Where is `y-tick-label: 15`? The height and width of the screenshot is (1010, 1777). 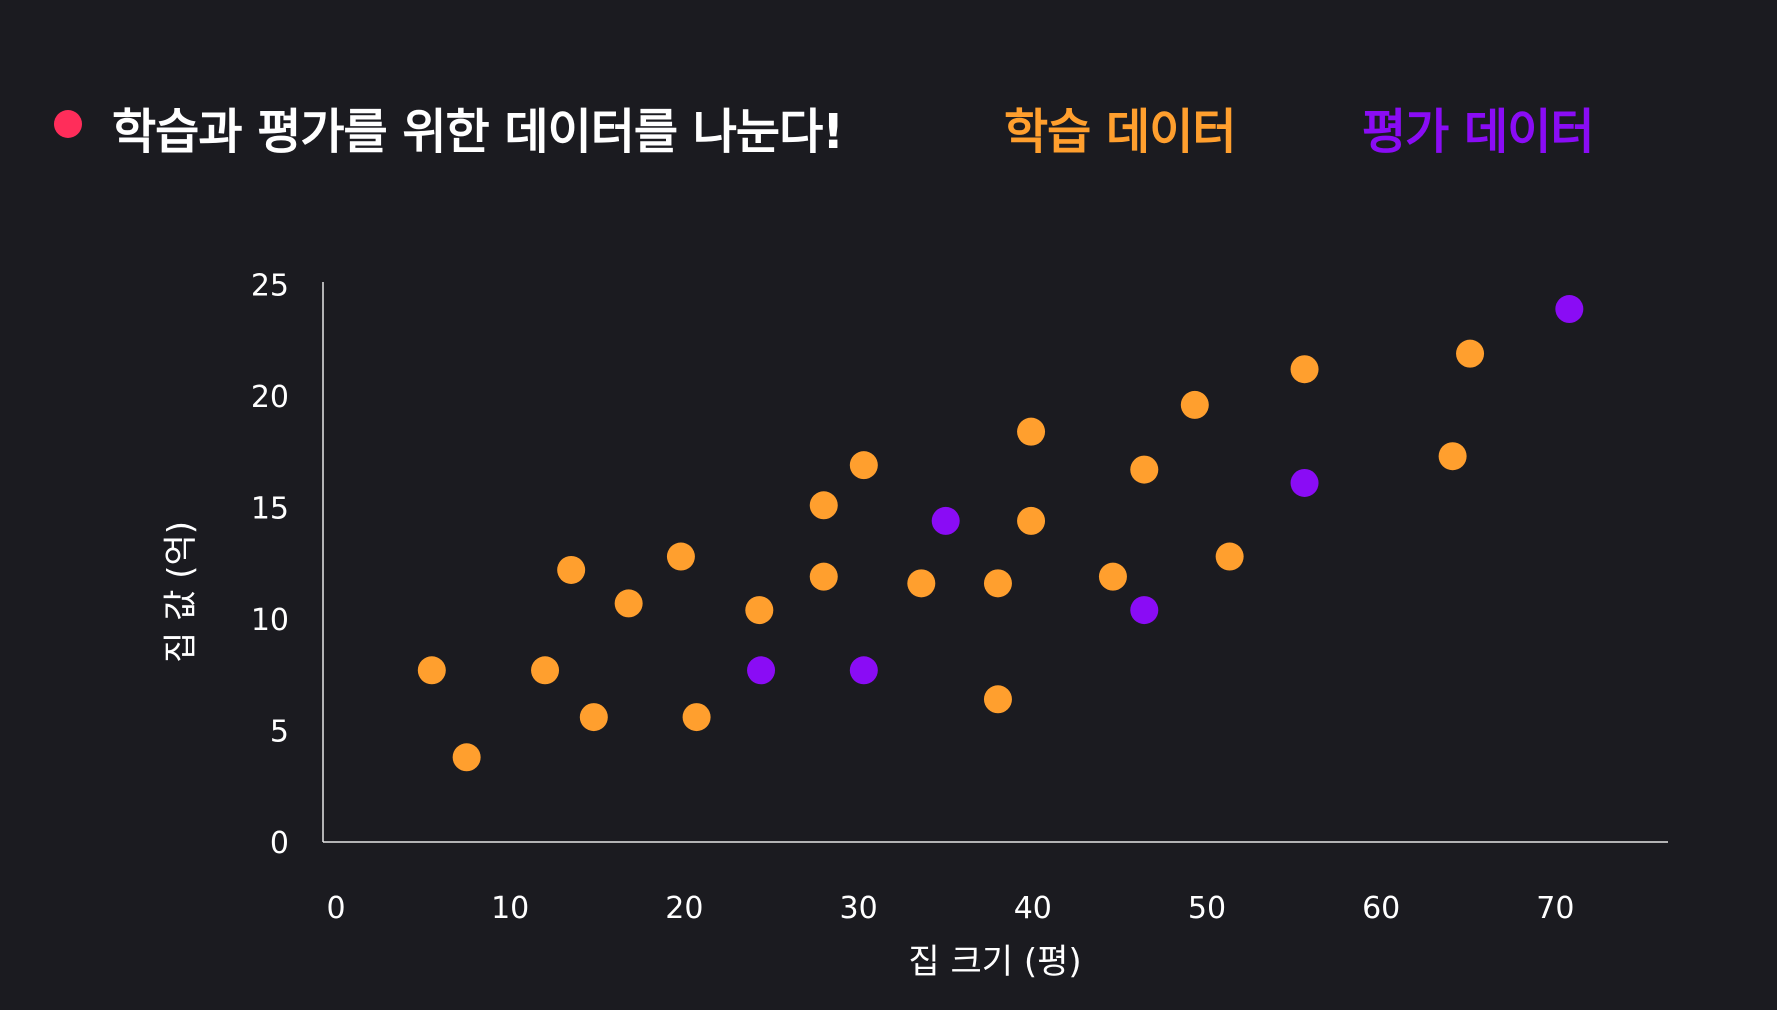
y-tick-label: 15 is located at coordinates (270, 509).